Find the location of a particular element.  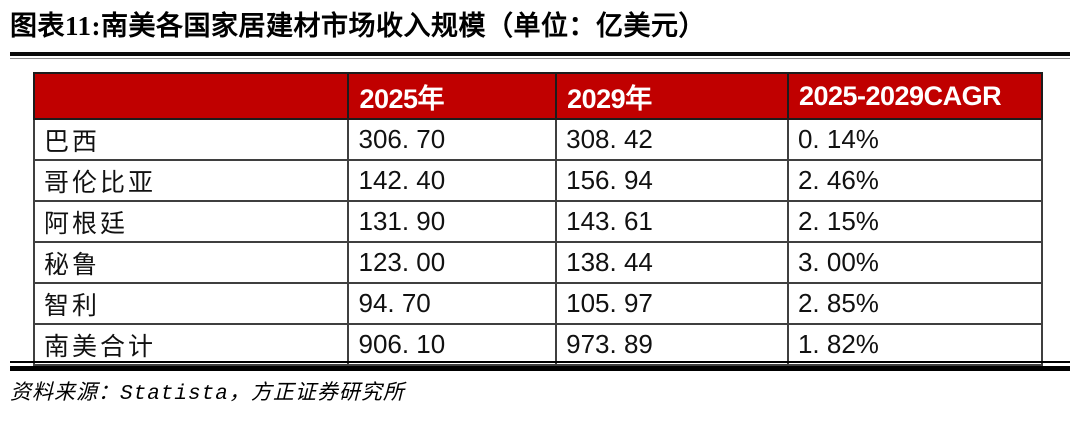

table-row: 巴西 306. 70 308. 42 0. 14% is located at coordinates (538, 139).